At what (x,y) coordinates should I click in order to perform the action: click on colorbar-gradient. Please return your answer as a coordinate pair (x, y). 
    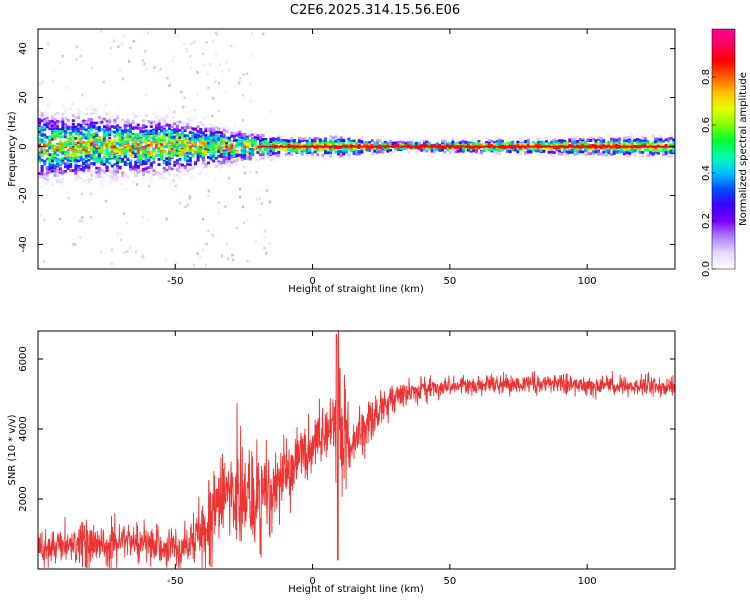
    Looking at the image, I should click on (723, 149).